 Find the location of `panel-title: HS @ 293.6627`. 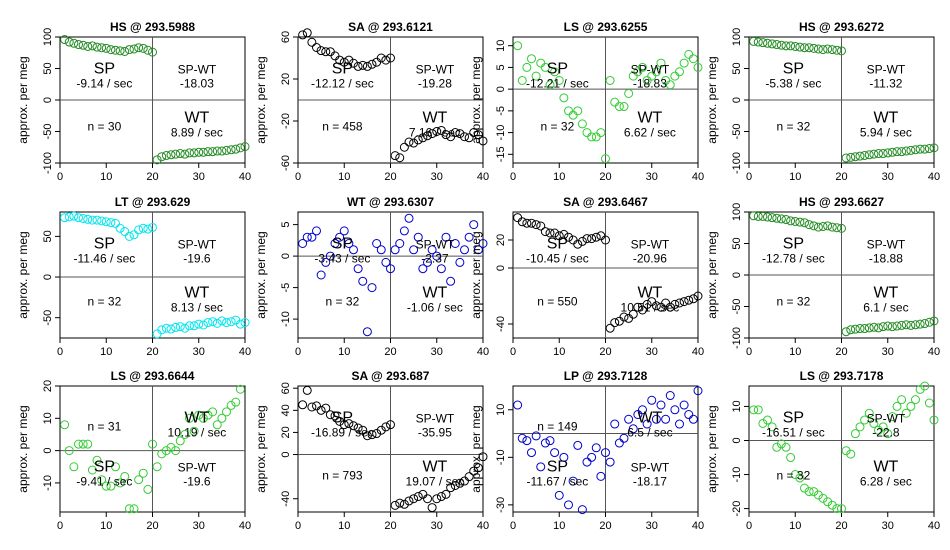

panel-title: HS @ 293.6627 is located at coordinates (841, 202).